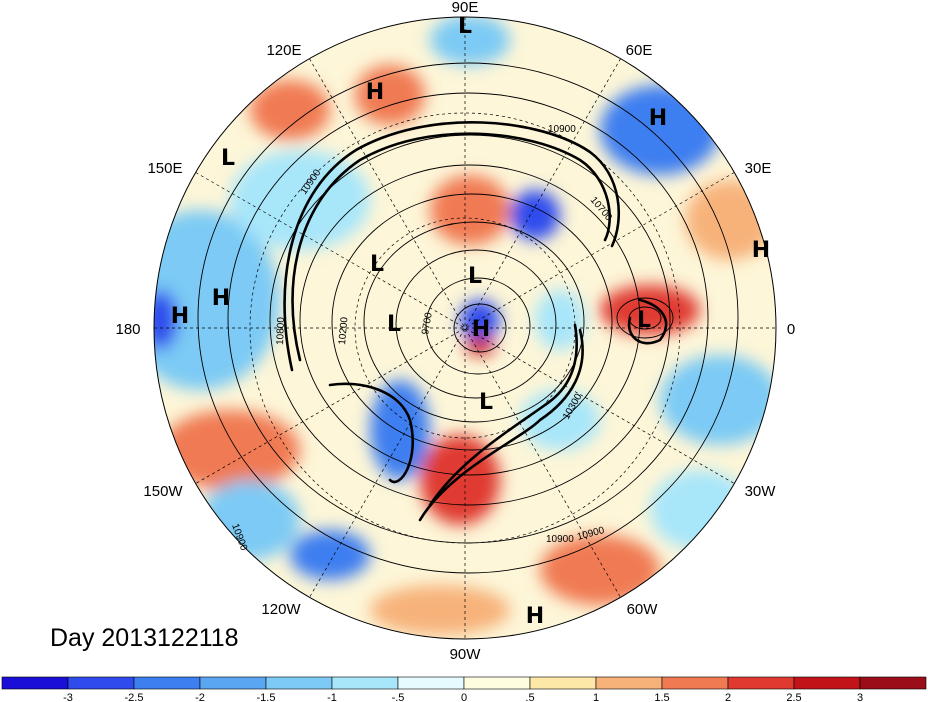 This screenshot has width=928, height=702. Describe the element at coordinates (427, 323) in the screenshot. I see `contour-label: 9700` at that location.